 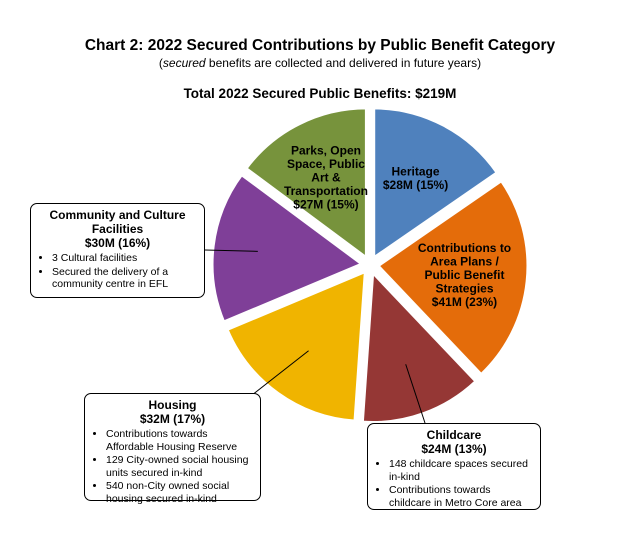 I want to click on callout-value: $32M (17%), so click(x=172, y=419).